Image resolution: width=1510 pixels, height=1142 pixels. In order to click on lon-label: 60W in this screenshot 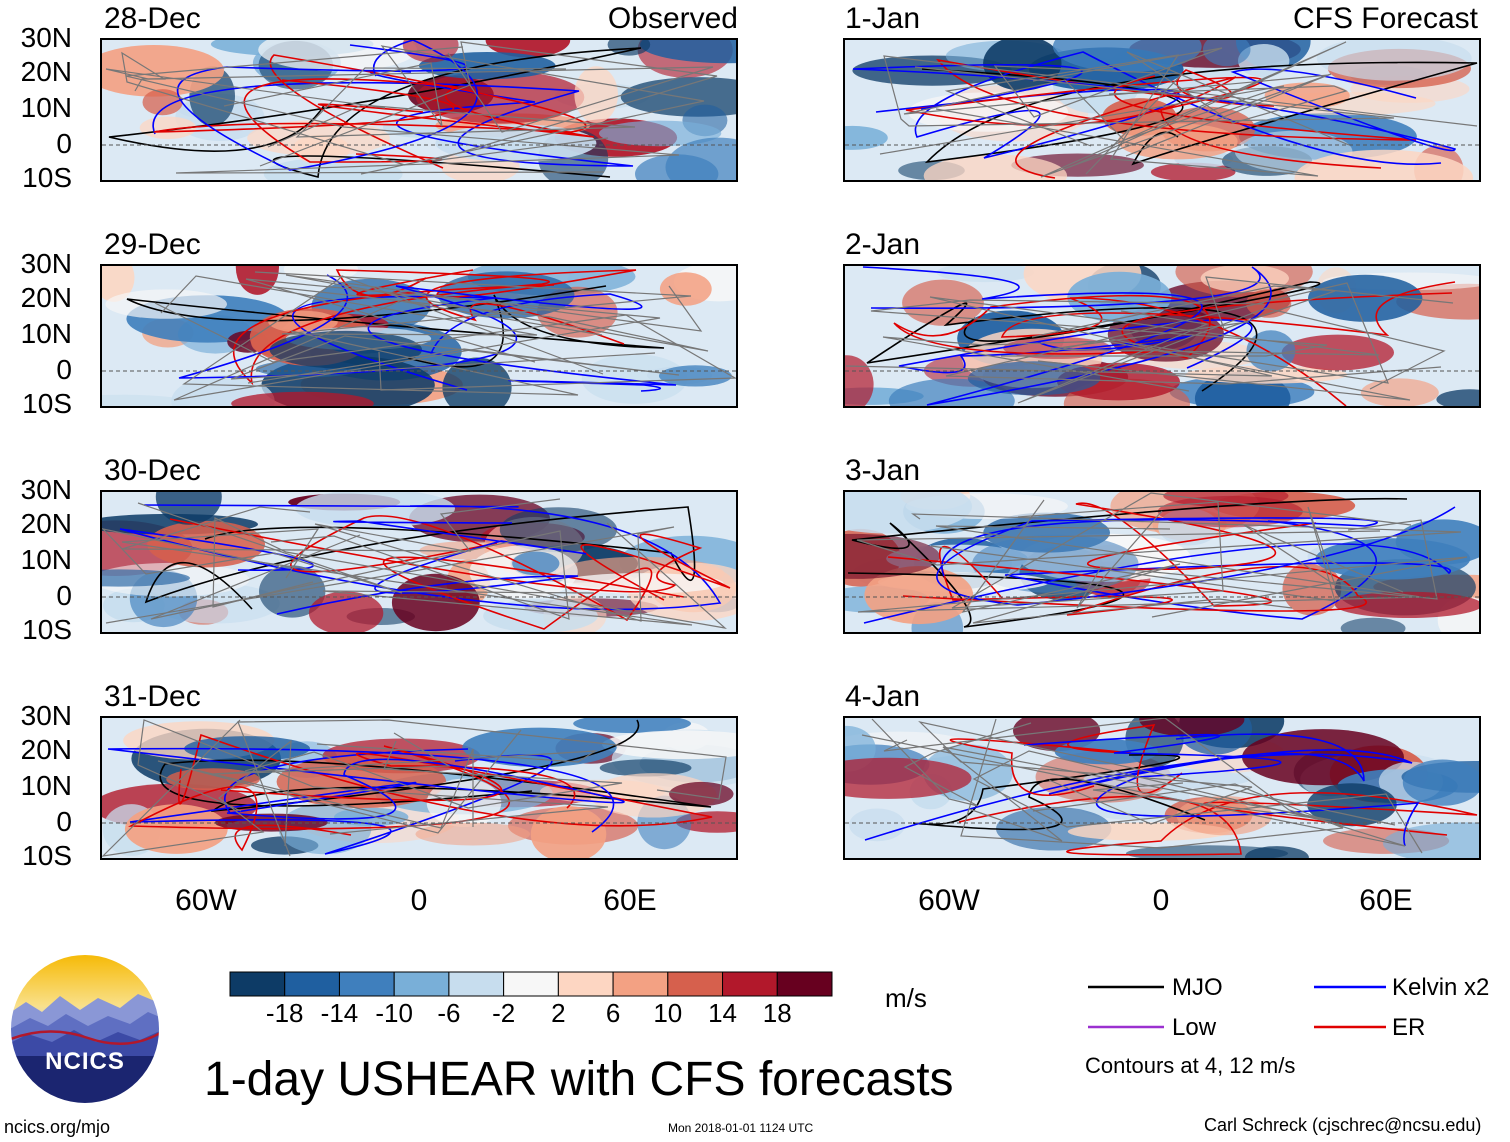, I will do `click(949, 900)`.